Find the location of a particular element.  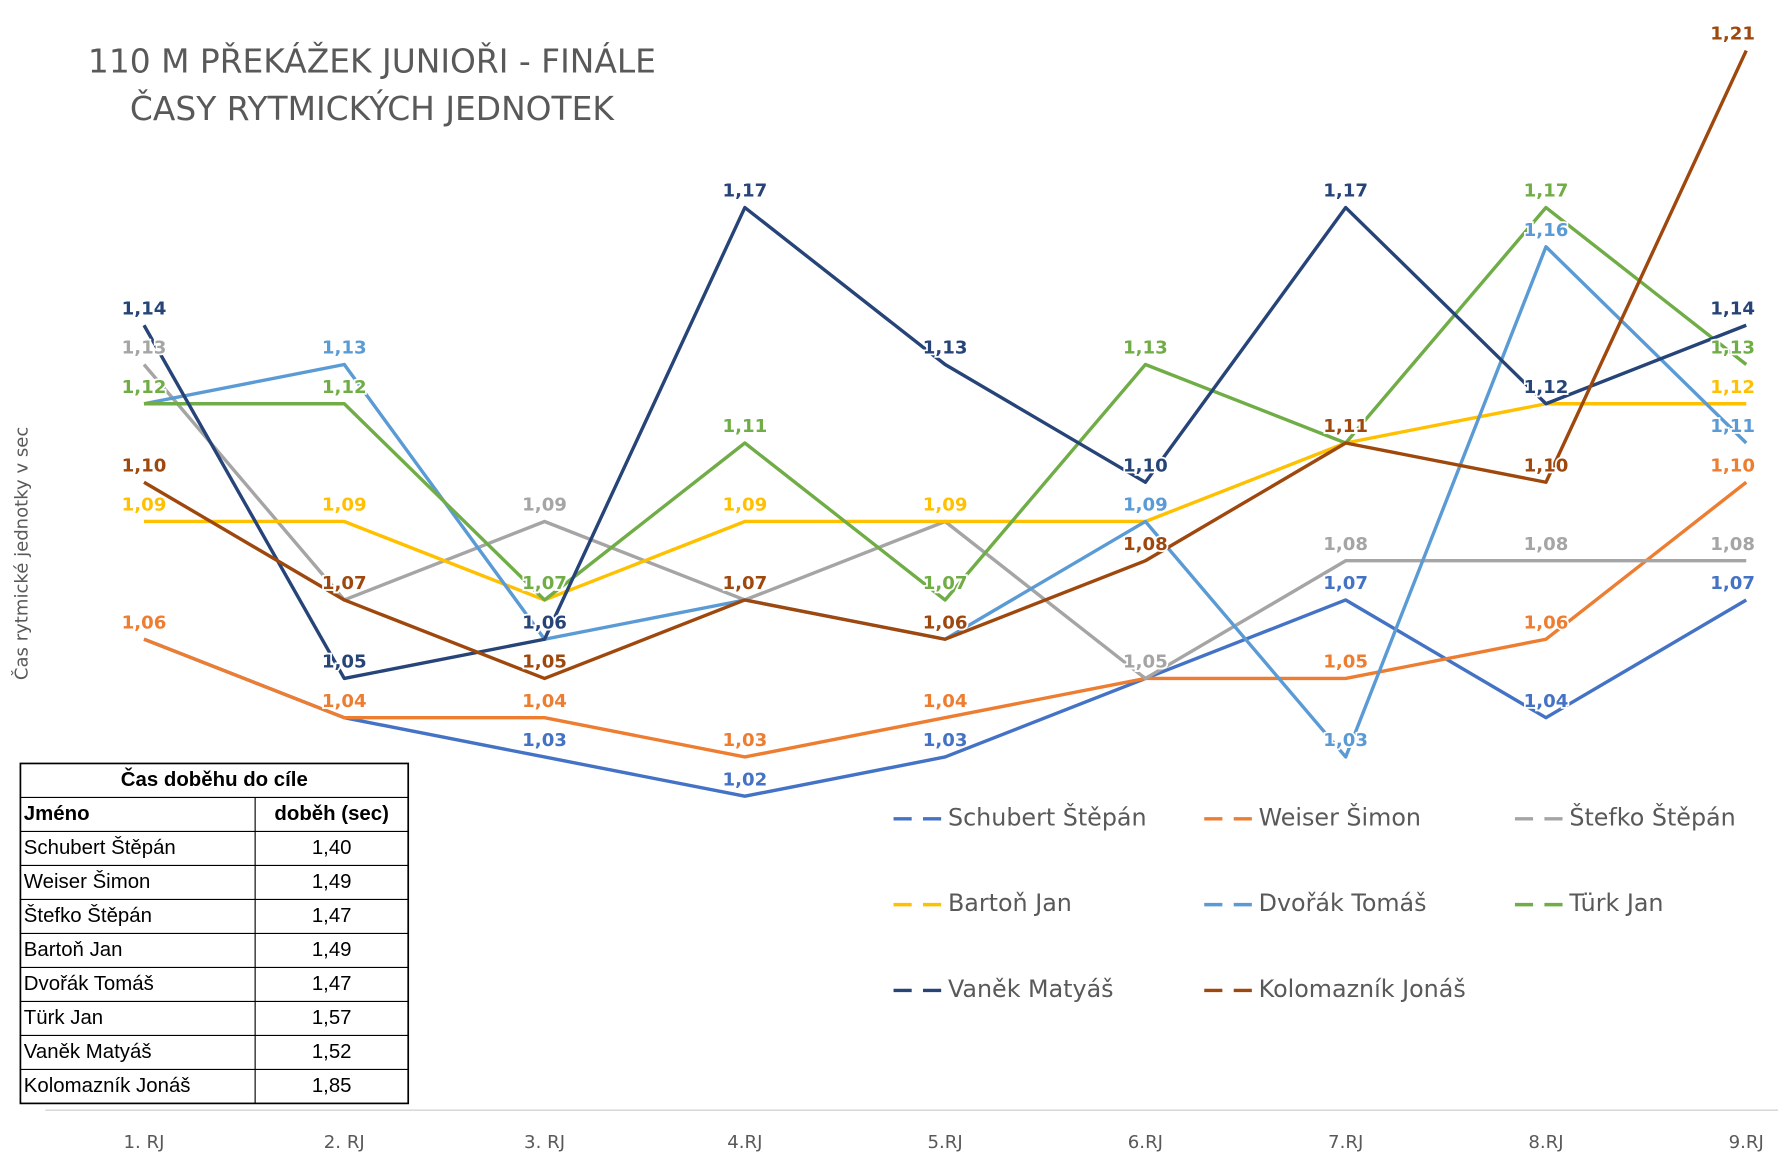

legend-label: Weiser Šimon is located at coordinates (1340, 817).